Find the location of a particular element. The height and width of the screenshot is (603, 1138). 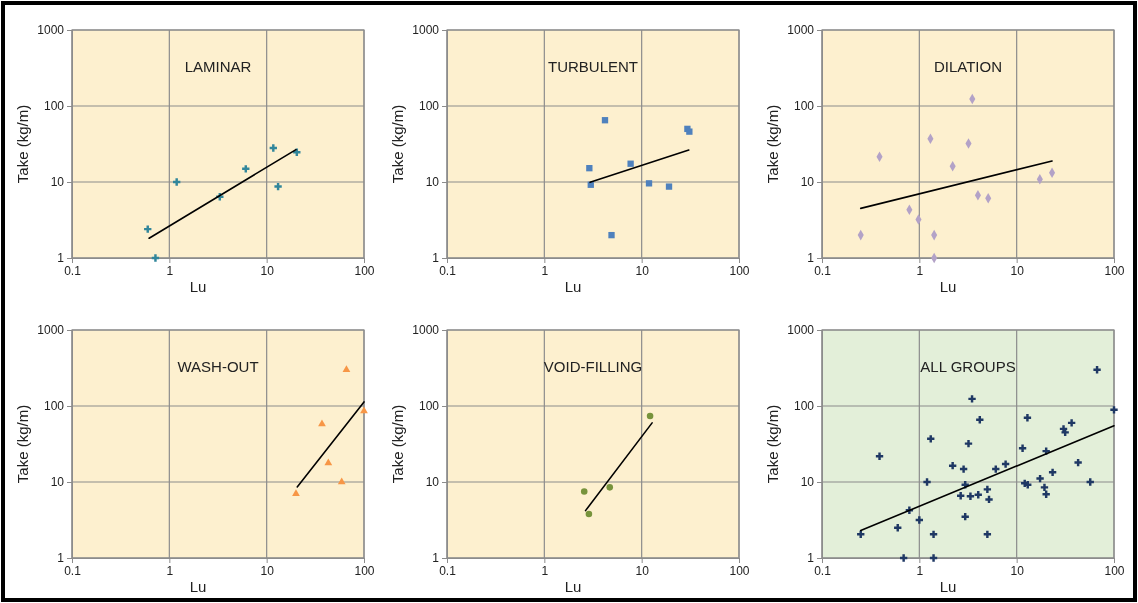

text: LAMINAR is located at coordinates (218, 66).